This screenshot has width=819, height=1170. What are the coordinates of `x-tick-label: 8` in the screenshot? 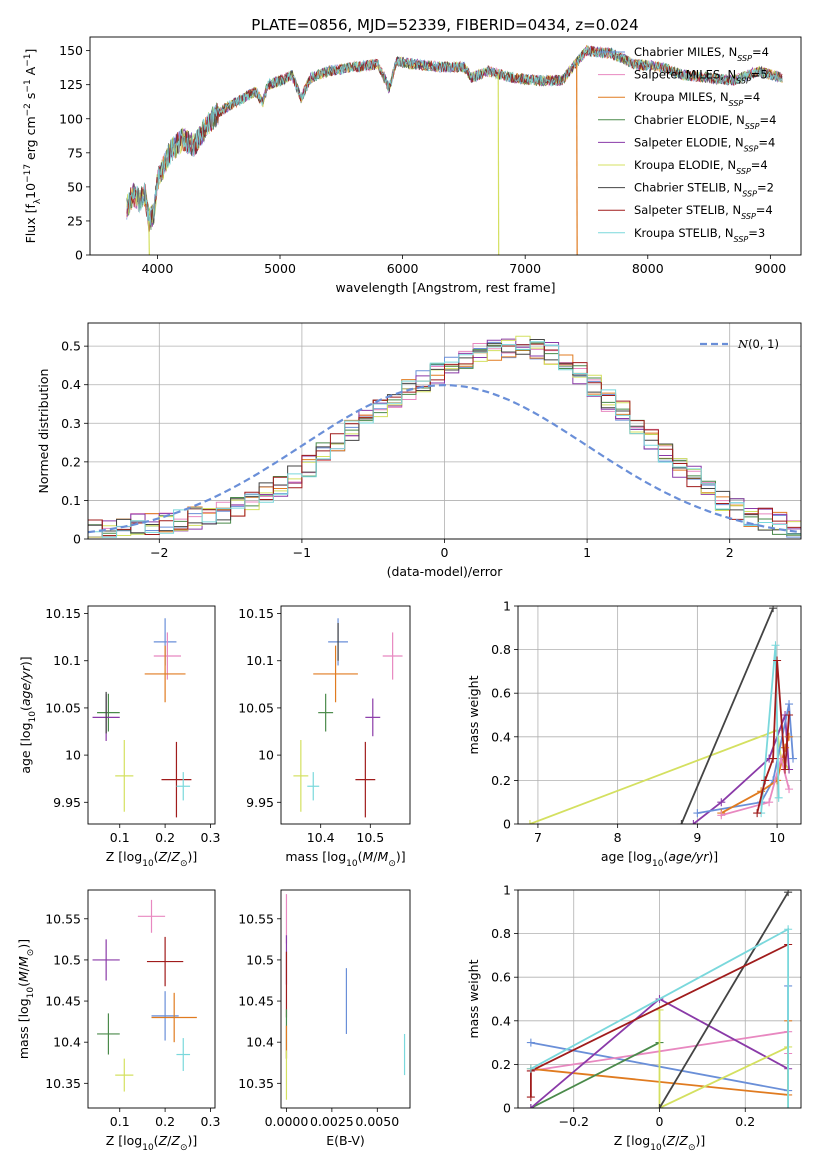 It's located at (618, 837).